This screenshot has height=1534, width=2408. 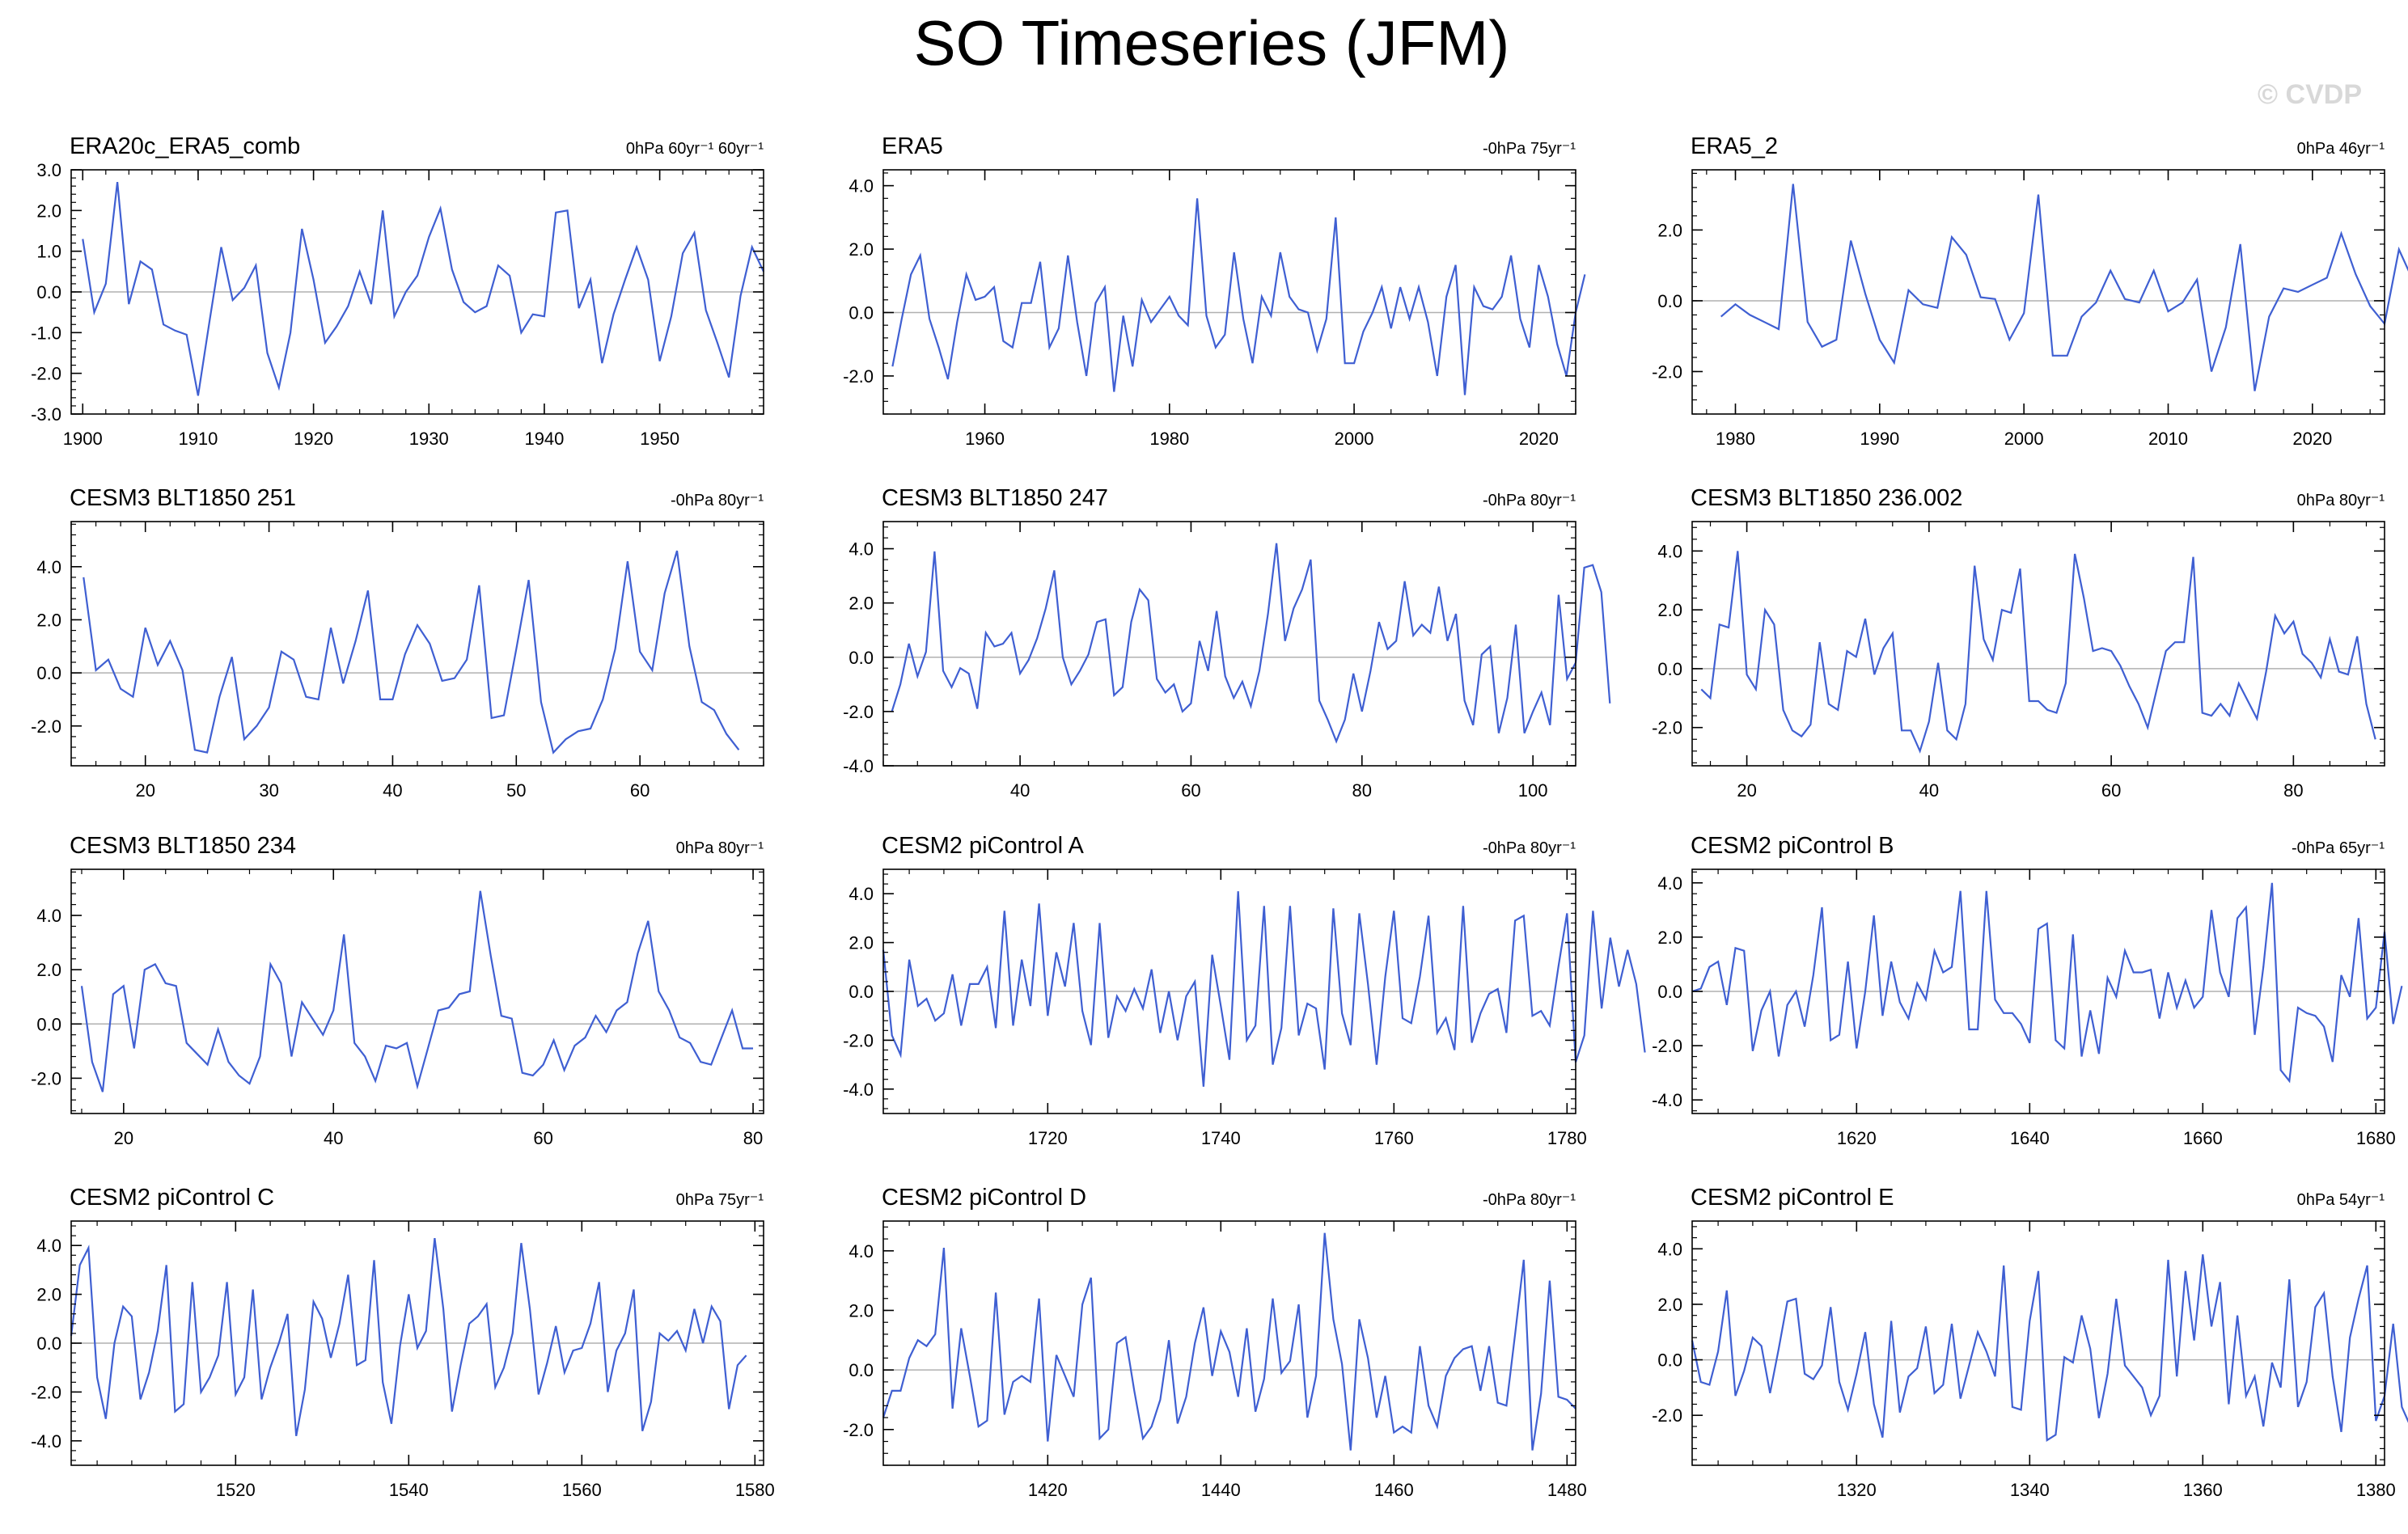 What do you see at coordinates (183, 846) in the screenshot?
I see `panel-title: CESM3 BLT1850 234` at bounding box center [183, 846].